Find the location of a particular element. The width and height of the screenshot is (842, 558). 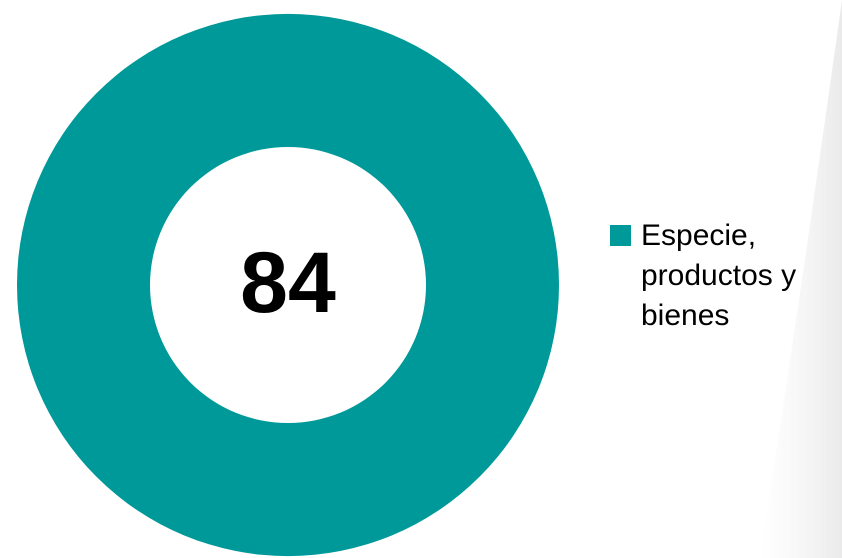

center-value-label: 84 is located at coordinates (288, 283).